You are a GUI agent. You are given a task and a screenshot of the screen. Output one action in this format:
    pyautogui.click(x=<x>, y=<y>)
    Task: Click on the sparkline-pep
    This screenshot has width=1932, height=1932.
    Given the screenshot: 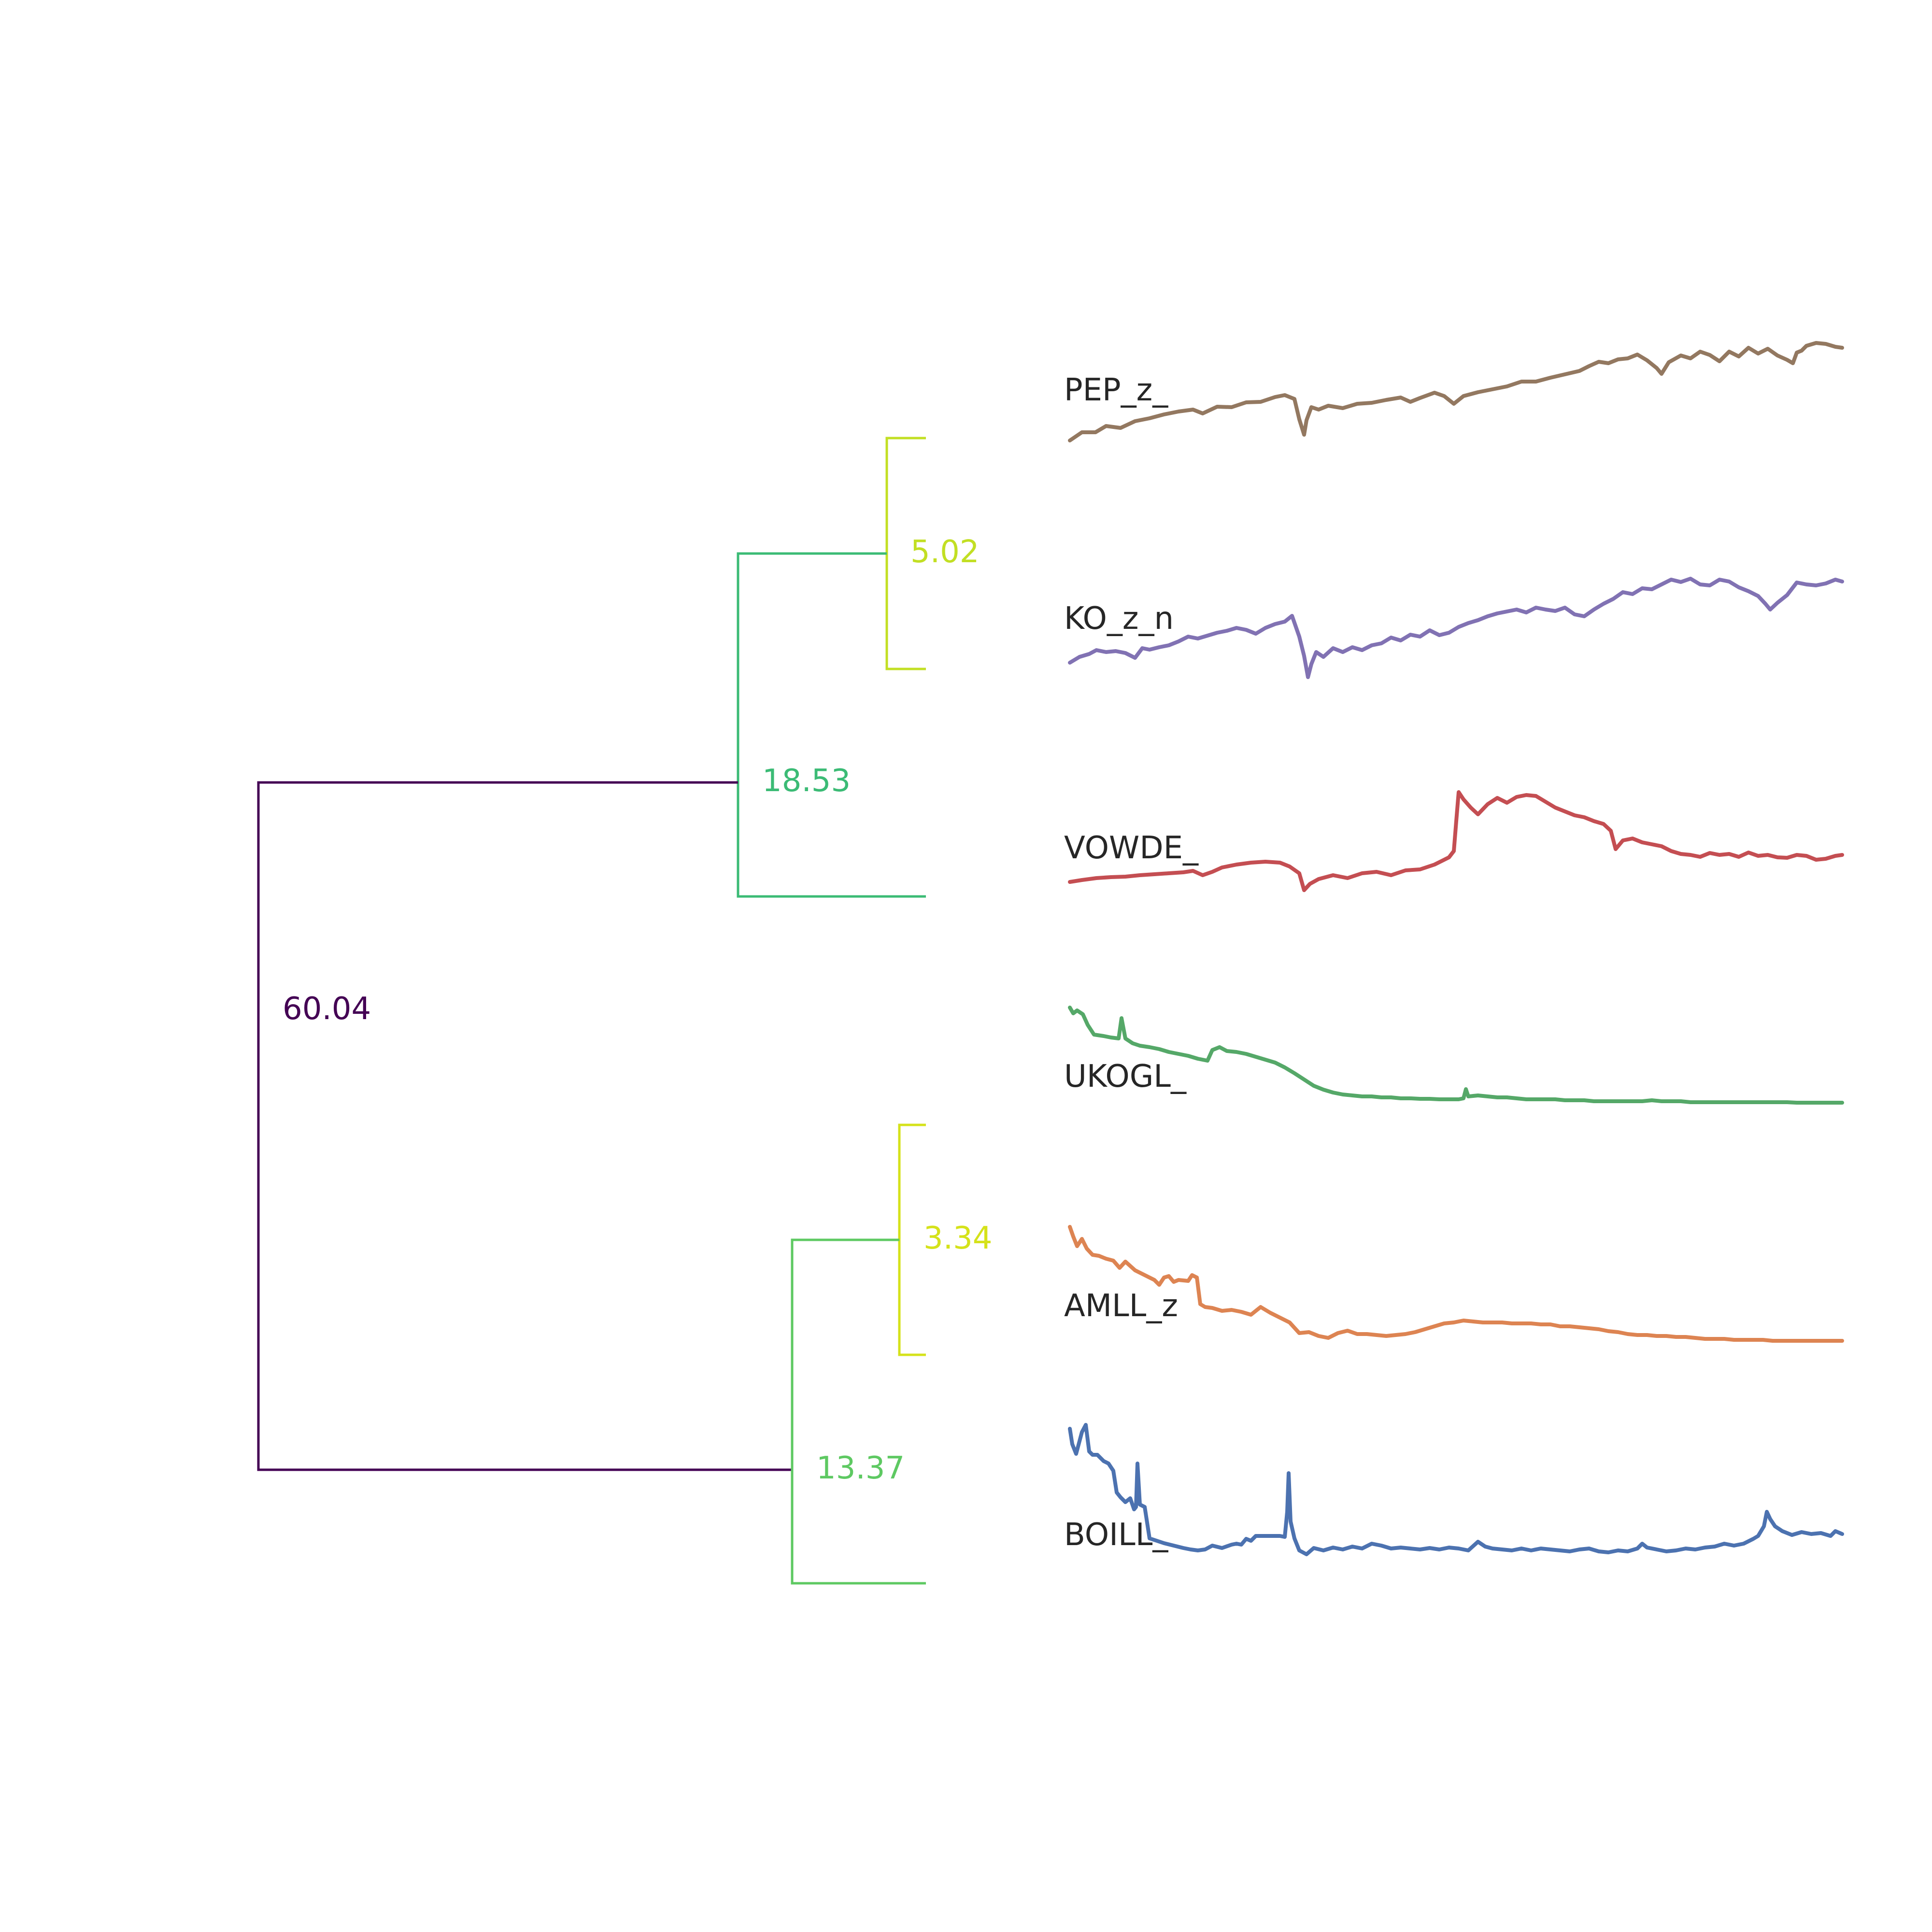 What is the action you would take?
    pyautogui.click(x=1456, y=391)
    